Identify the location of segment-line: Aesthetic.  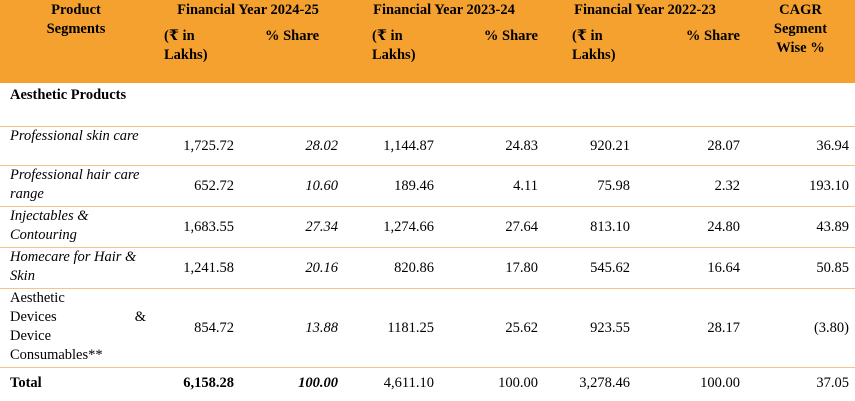
(37, 298).